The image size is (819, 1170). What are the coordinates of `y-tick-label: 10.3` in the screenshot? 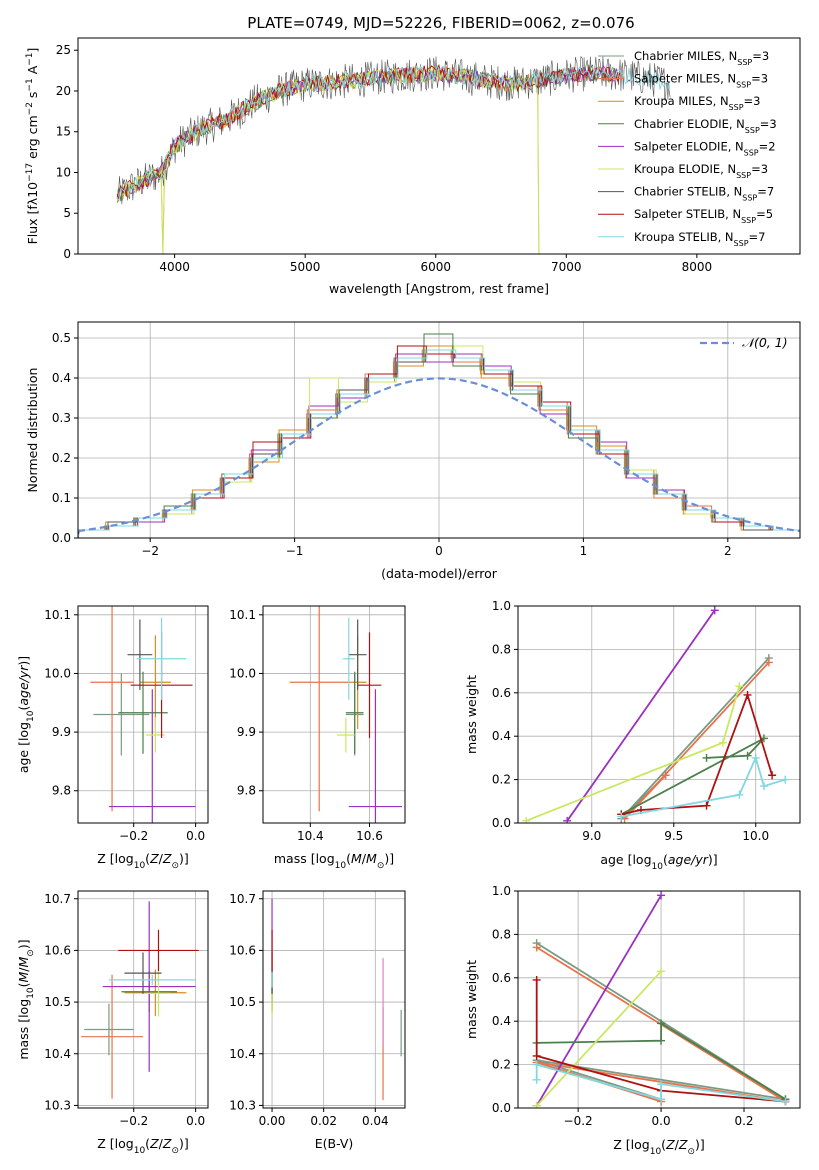 It's located at (242, 1105).